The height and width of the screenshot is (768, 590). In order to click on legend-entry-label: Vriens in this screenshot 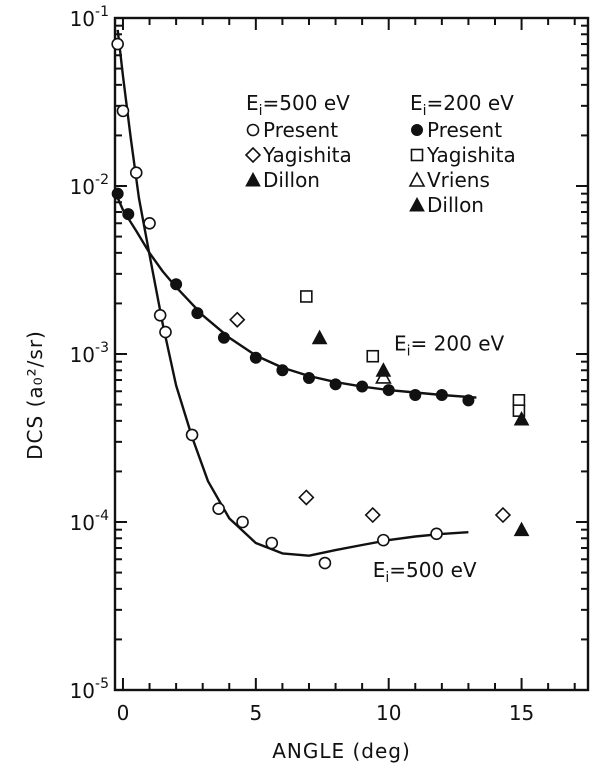, I will do `click(458, 180)`.